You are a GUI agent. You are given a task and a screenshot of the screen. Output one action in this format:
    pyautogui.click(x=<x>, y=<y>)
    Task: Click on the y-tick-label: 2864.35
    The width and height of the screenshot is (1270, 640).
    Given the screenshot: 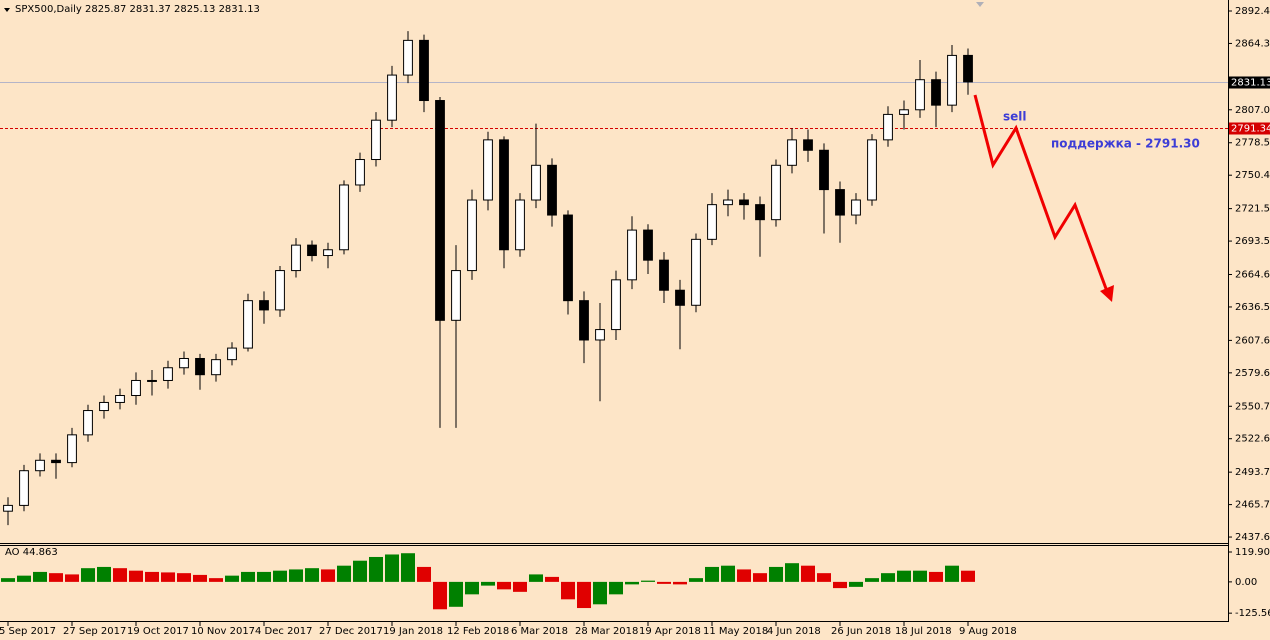 What is the action you would take?
    pyautogui.click(x=1252, y=43)
    